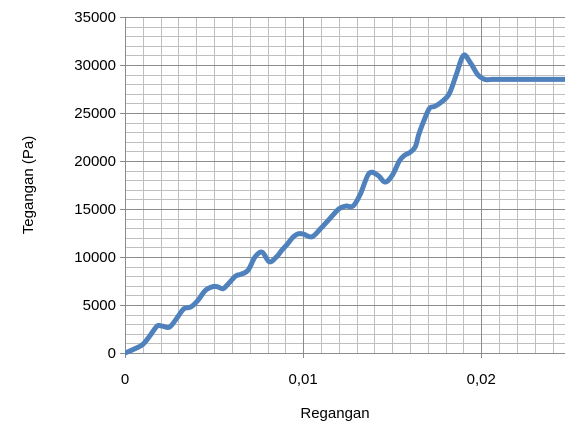 This screenshot has width=566, height=430. Describe the element at coordinates (112, 353) in the screenshot. I see `y-tick-label: 0` at that location.